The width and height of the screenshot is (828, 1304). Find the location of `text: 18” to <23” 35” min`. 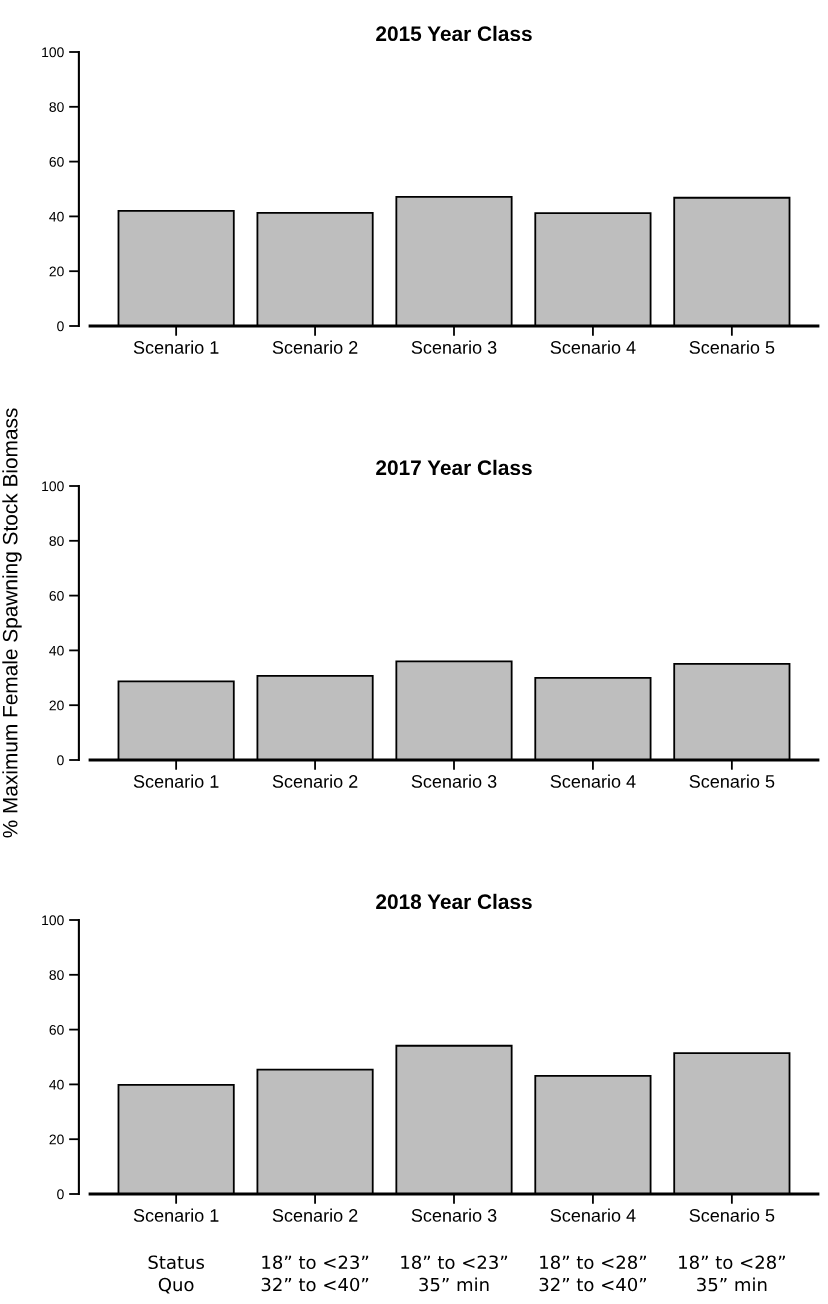

text: 18” to <23” 35” min is located at coordinates (454, 1273).